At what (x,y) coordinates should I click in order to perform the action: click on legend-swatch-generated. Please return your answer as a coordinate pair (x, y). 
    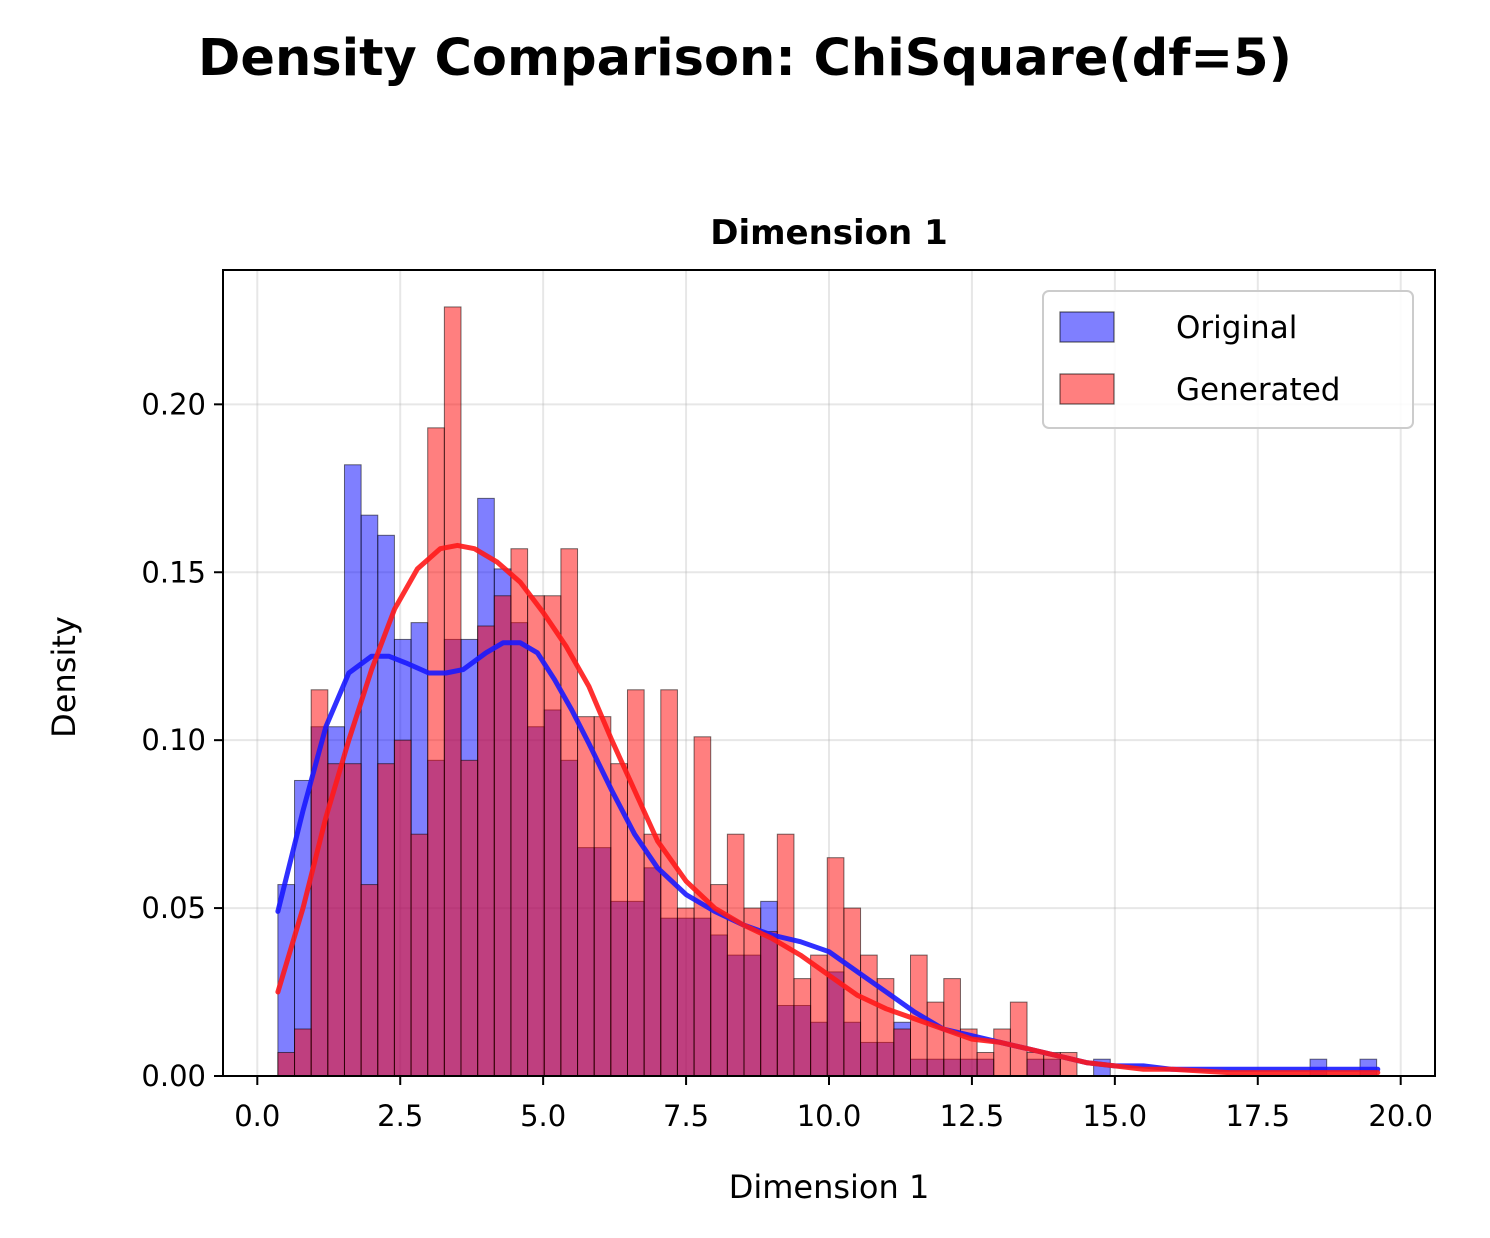
    Looking at the image, I should click on (1087, 389).